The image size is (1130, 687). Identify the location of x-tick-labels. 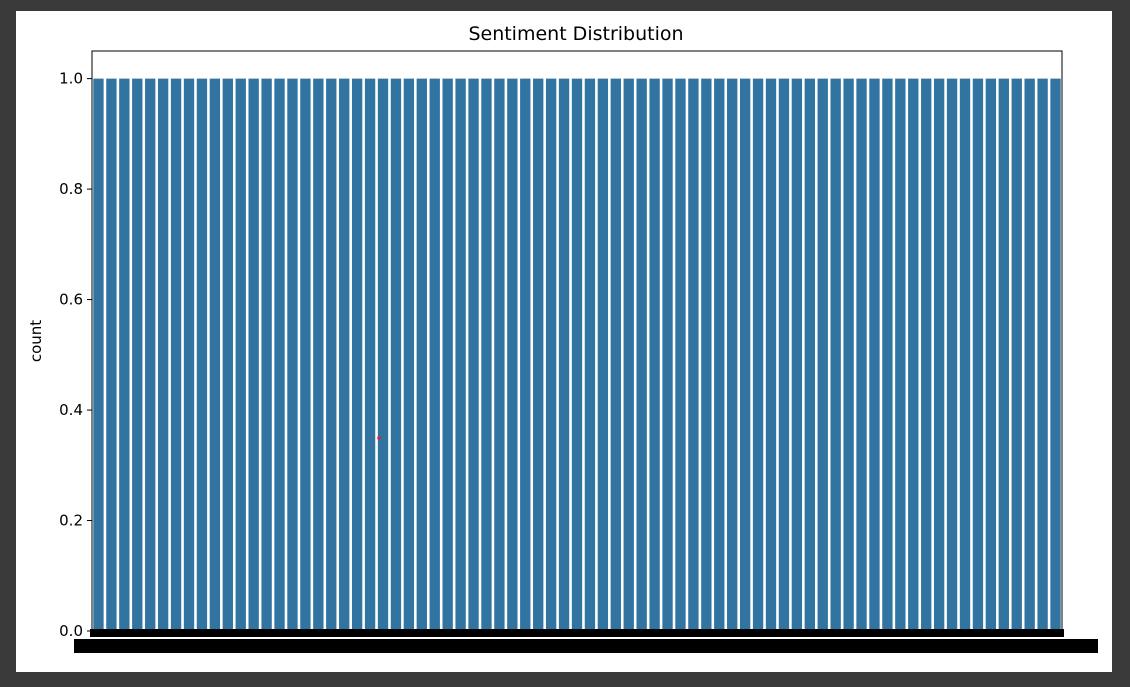
(586, 641).